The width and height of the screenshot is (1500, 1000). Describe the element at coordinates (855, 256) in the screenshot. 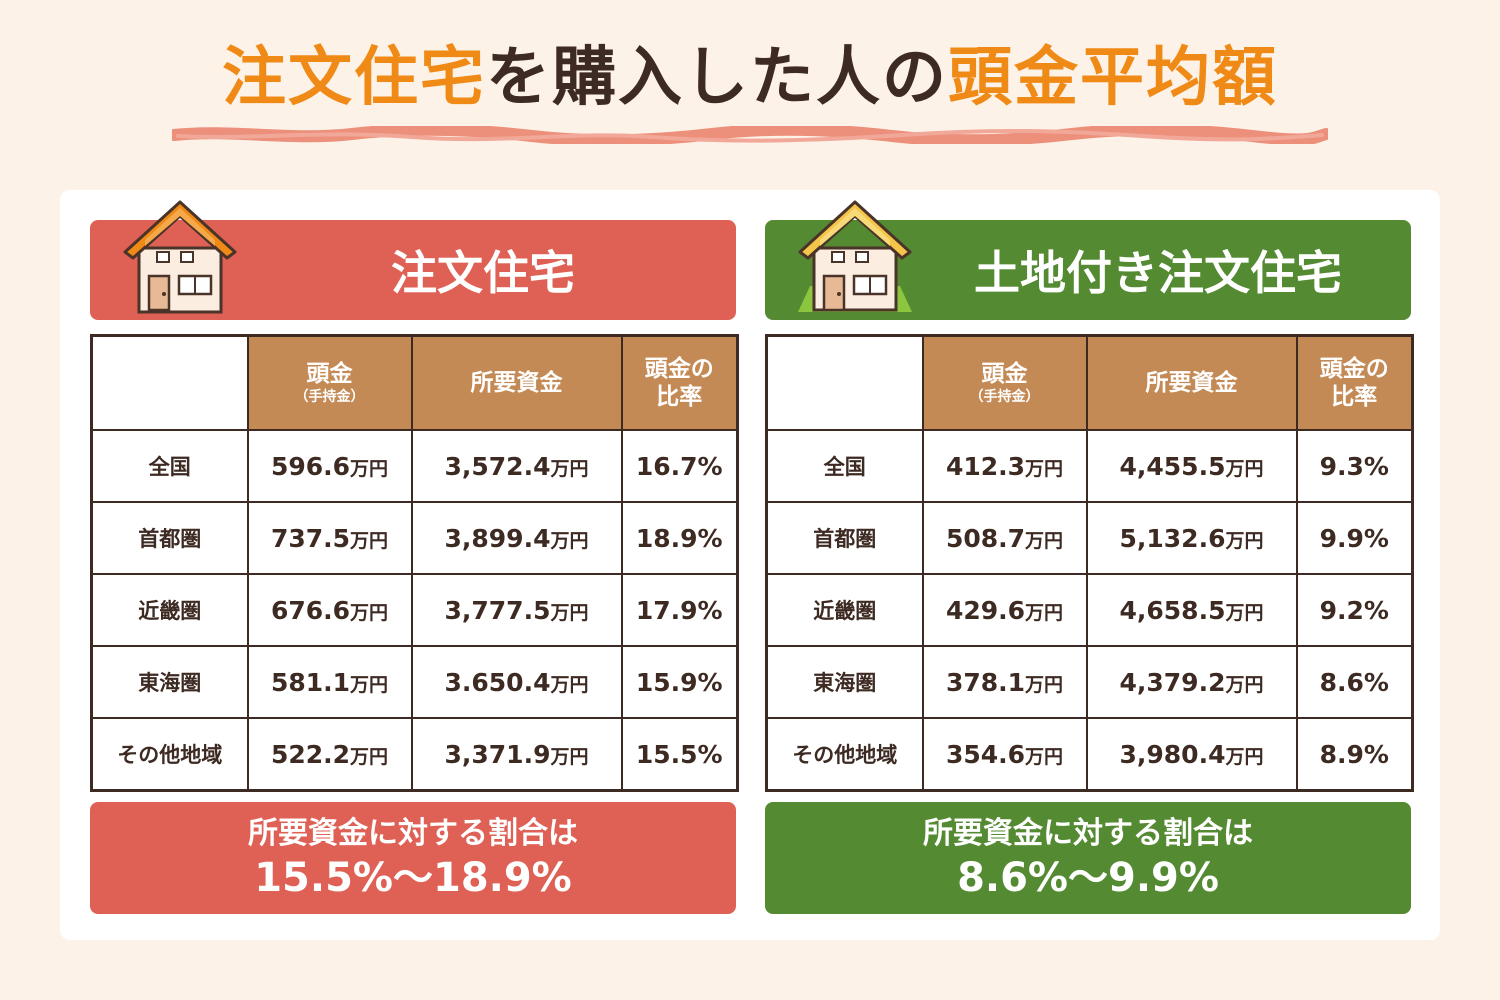

I see `house-with-land-icon` at that location.